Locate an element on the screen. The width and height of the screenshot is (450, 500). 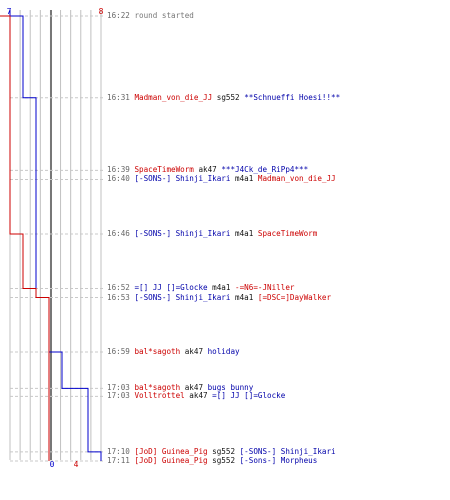
player-name: -=N6=-JNiller is located at coordinates (265, 288).